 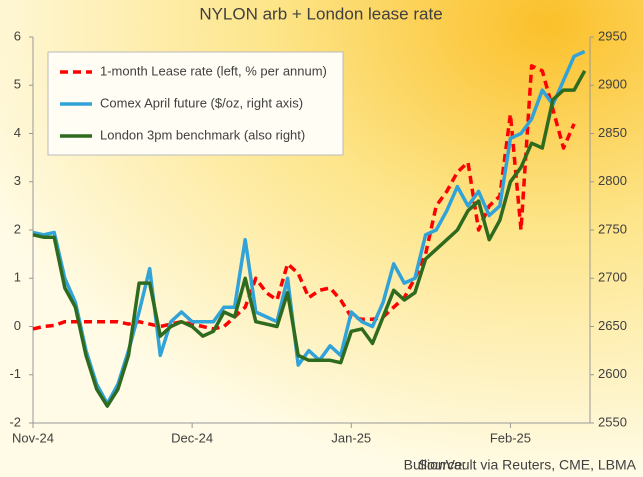 I want to click on y2-tick-label: 2900, so click(x=612, y=84).